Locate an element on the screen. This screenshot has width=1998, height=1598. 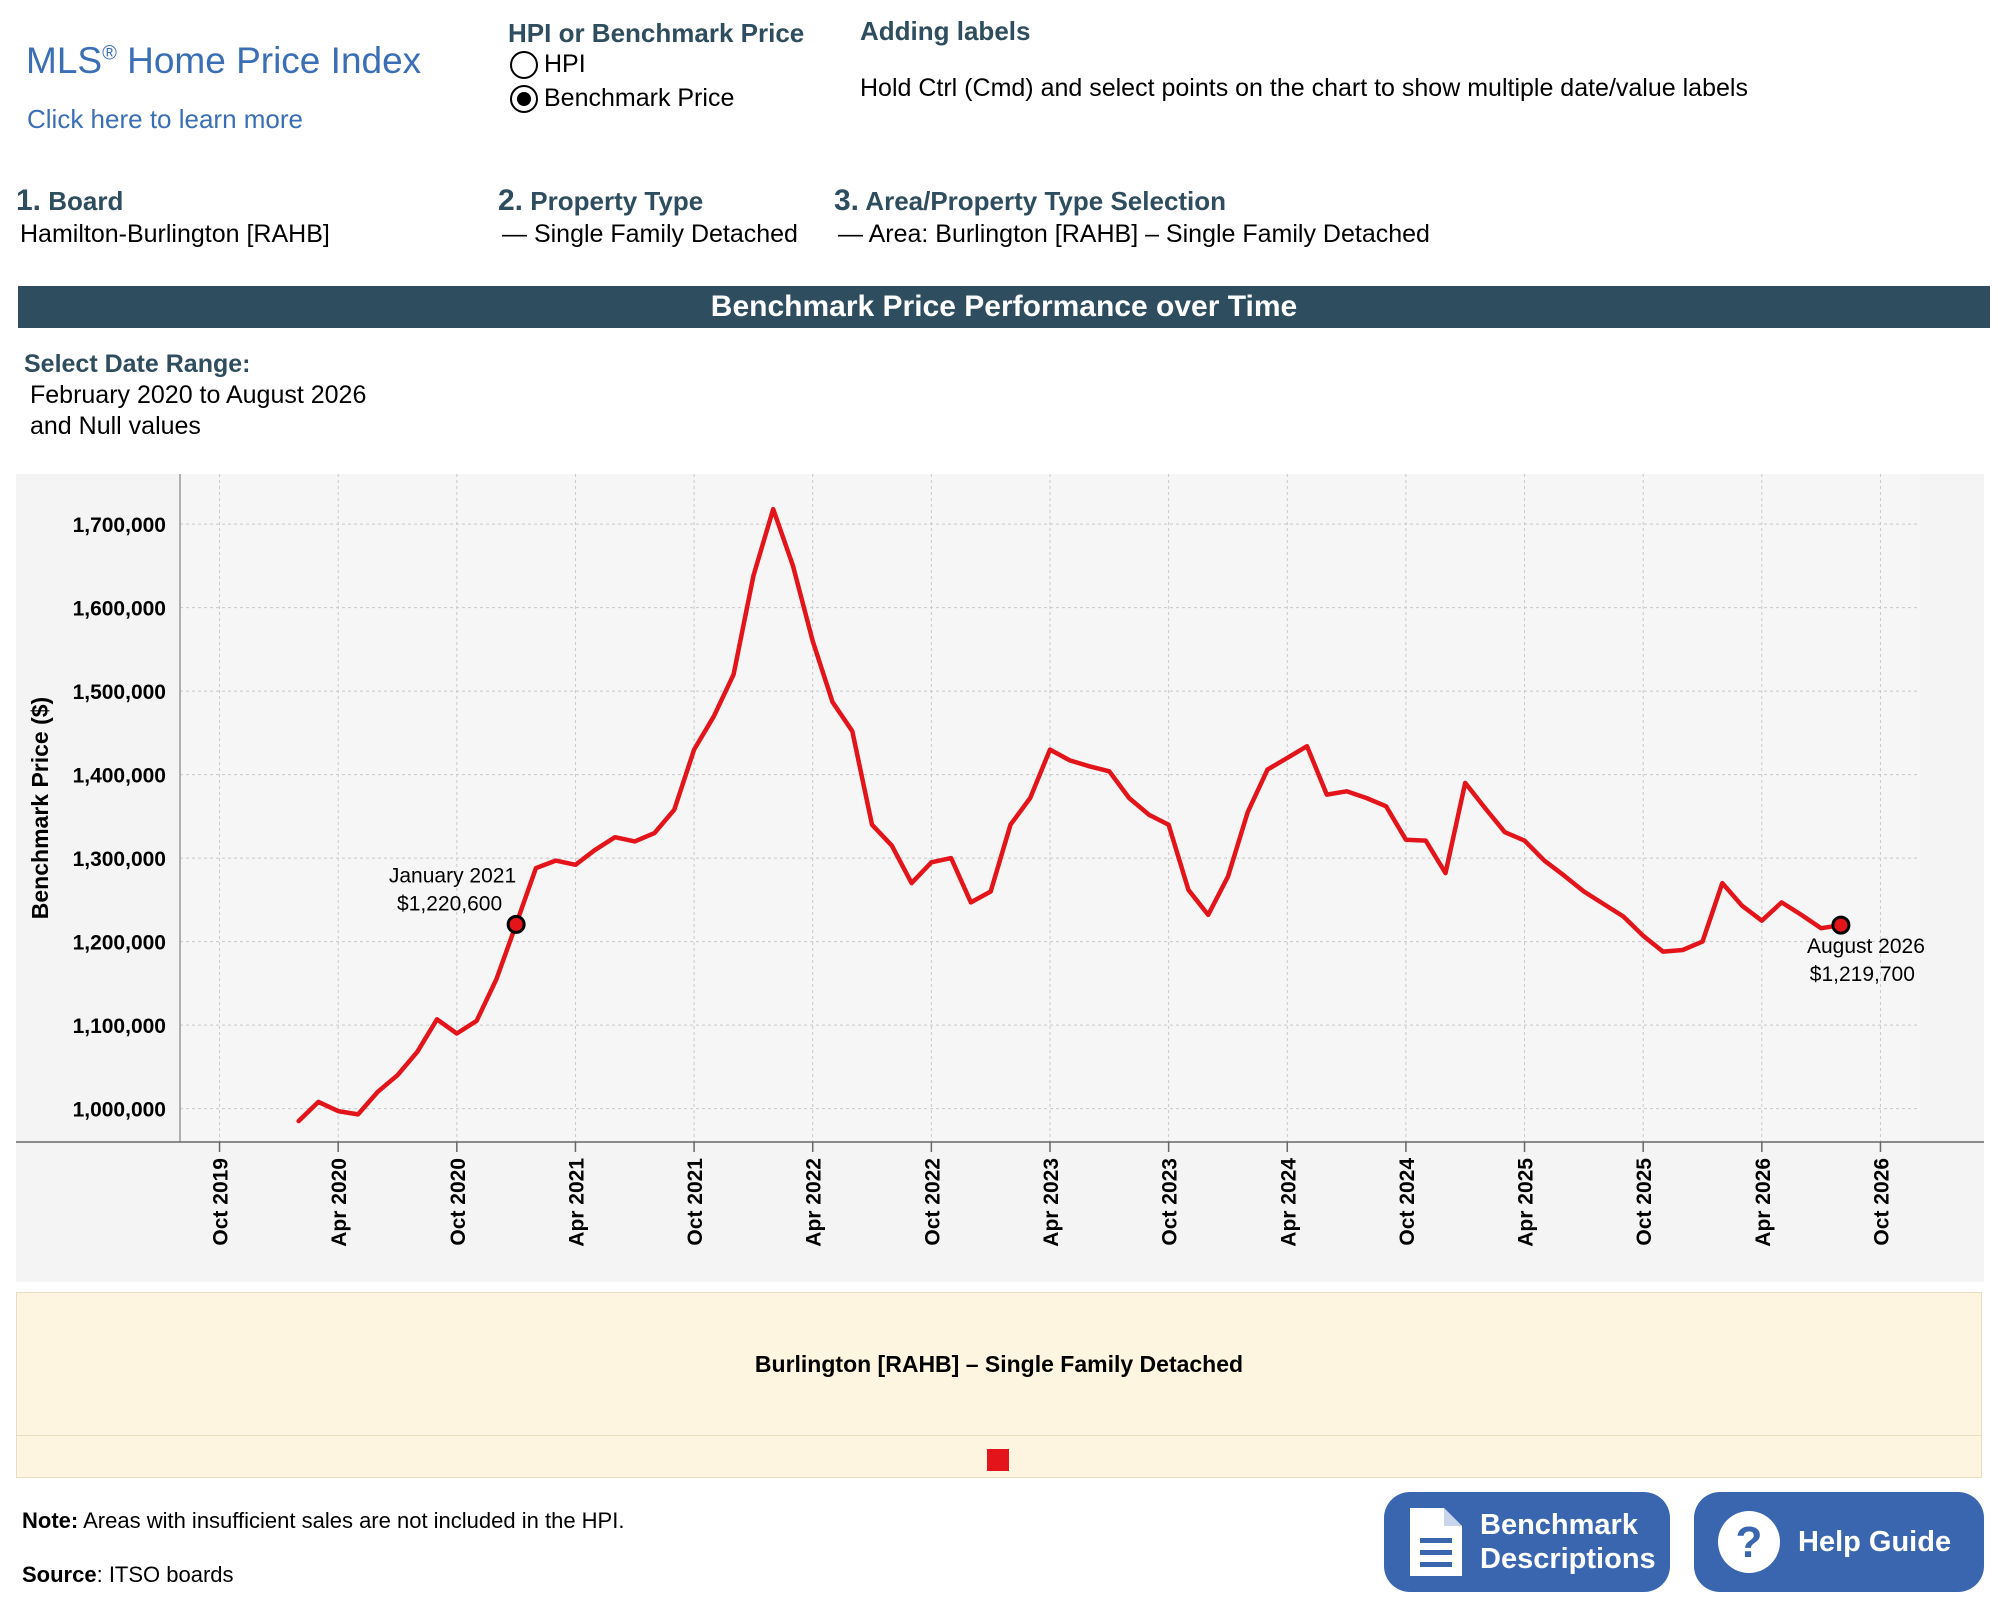
x-tick-label: Oct 2024 is located at coordinates (1407, 1202).